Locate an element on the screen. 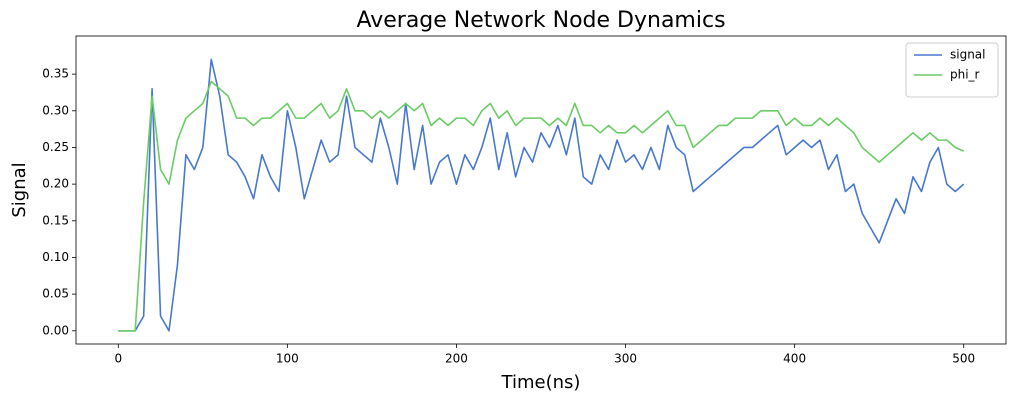 Image resolution: width=1016 pixels, height=404 pixels. y-tick-label: 0.05 is located at coordinates (55, 294).